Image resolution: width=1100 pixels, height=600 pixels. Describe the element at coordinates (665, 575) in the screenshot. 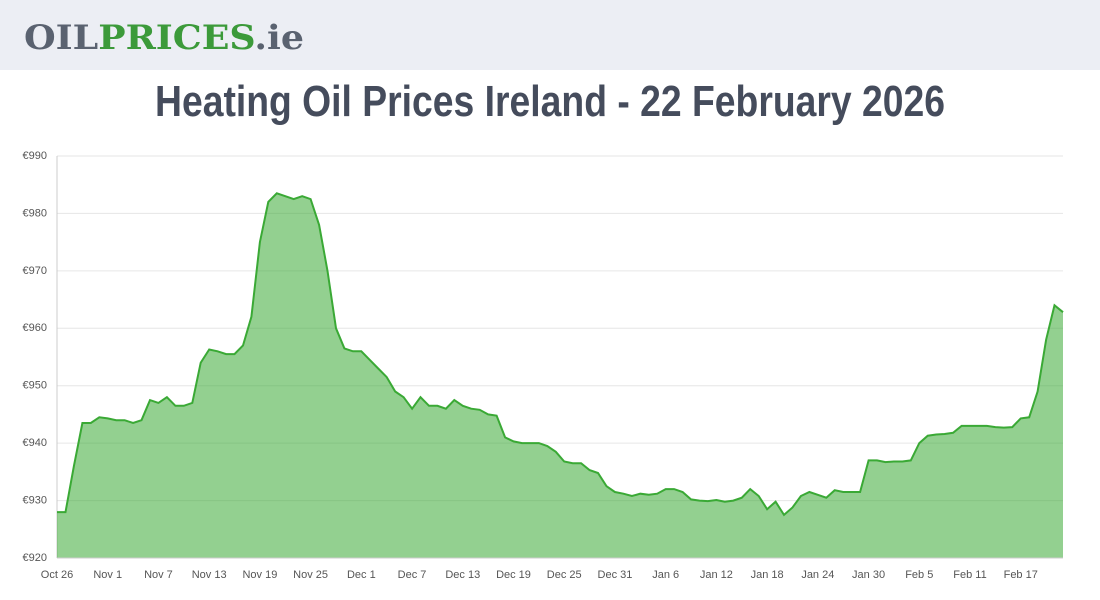

I see `x-tick-label: Jan 6` at that location.